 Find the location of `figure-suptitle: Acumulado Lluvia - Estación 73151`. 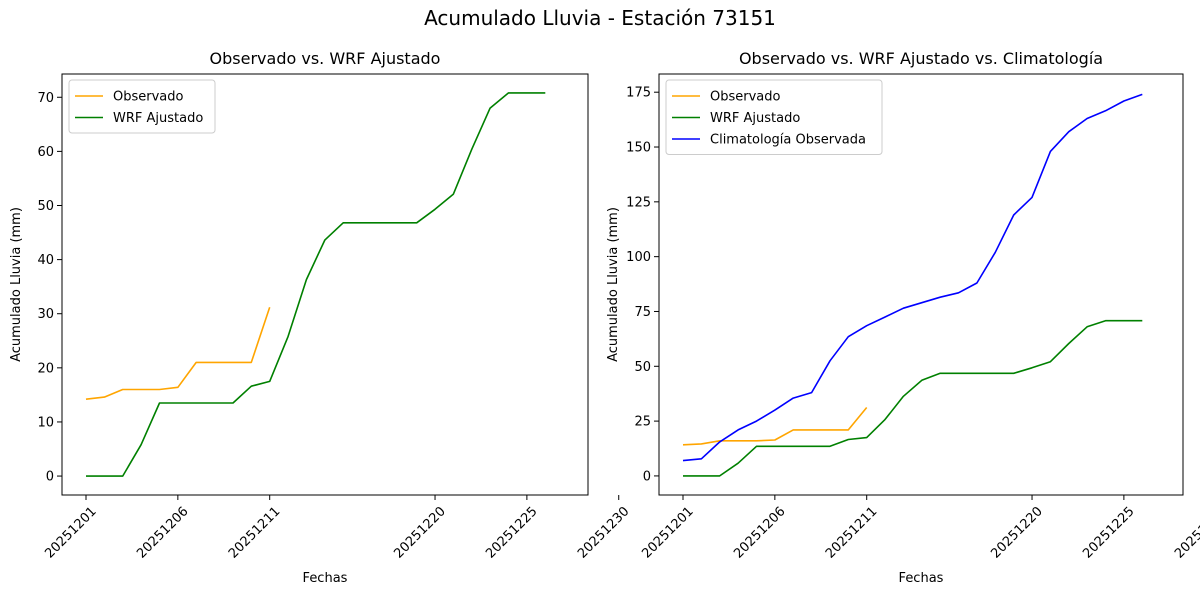

figure-suptitle: Acumulado Lluvia - Estación 73151 is located at coordinates (600, 18).